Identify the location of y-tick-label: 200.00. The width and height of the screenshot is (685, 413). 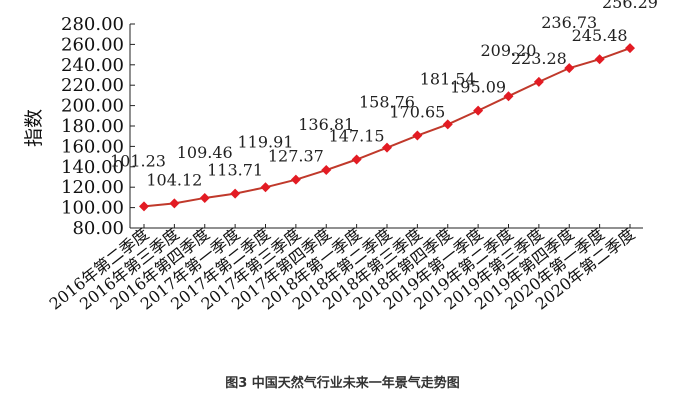
(92, 106).